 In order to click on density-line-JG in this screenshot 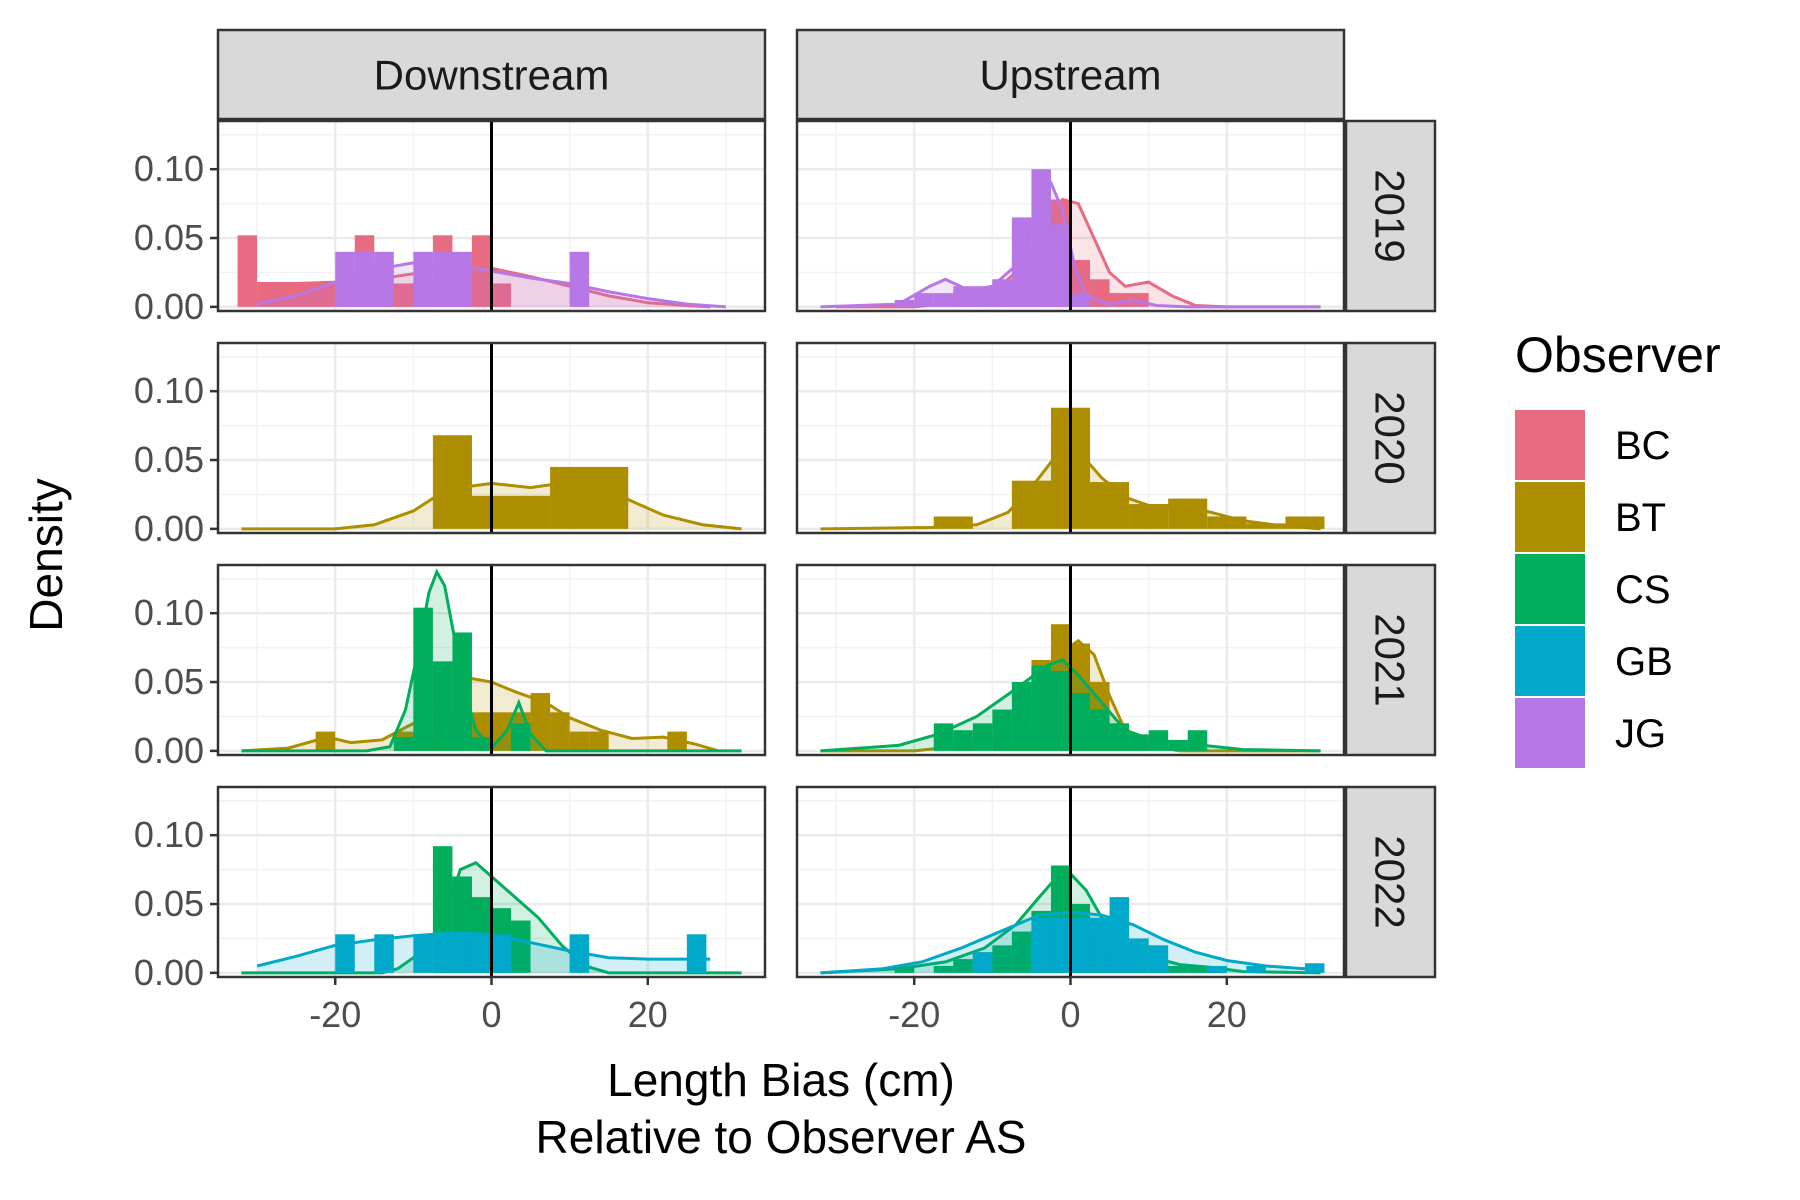, I will do `click(1070, 244)`.